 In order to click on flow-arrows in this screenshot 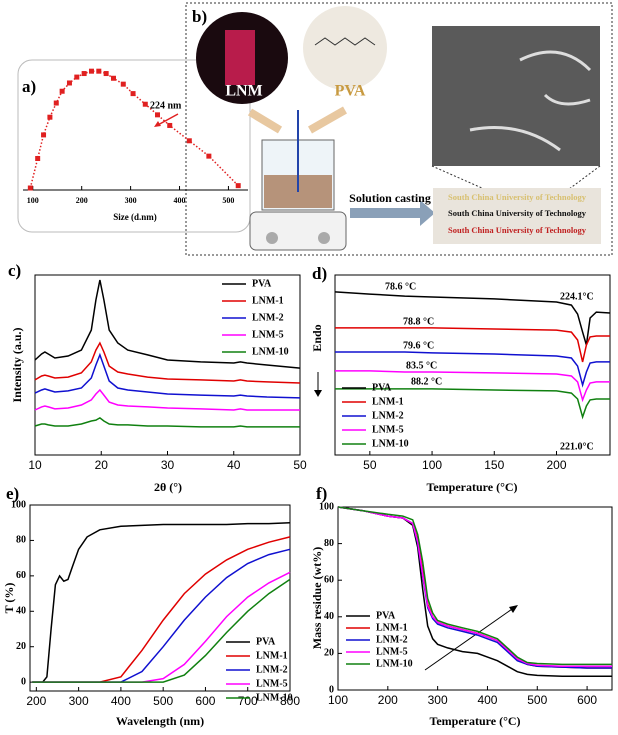, I will do `click(297, 120)`.